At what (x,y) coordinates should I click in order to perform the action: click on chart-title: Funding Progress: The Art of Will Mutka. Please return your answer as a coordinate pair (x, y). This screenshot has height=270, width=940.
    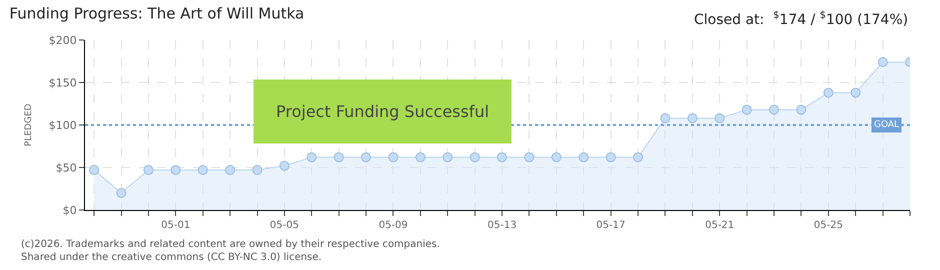
    Looking at the image, I should click on (156, 13).